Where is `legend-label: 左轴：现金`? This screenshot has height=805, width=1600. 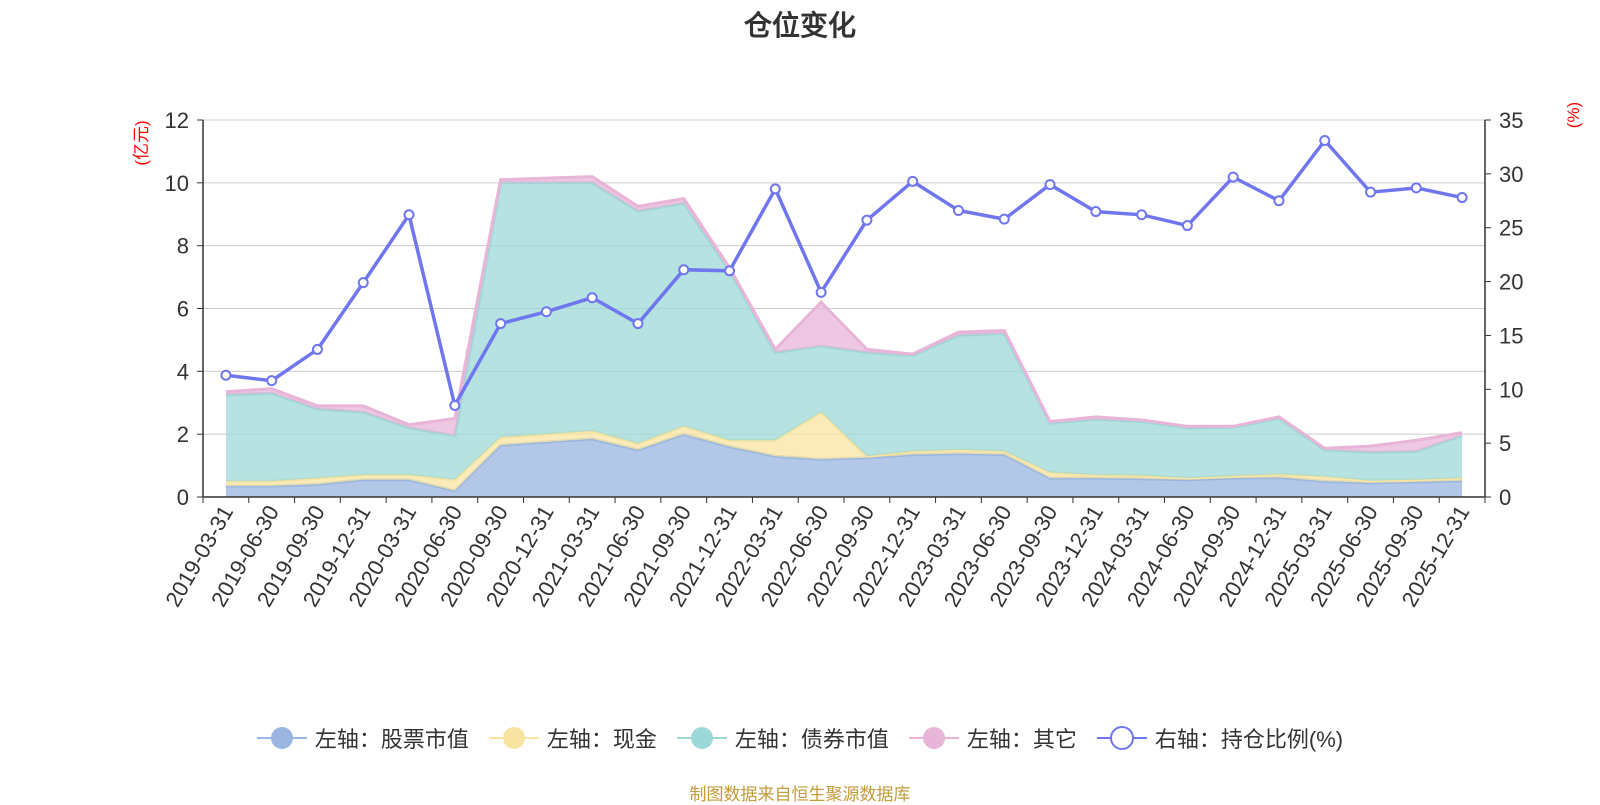 legend-label: 左轴：现金 is located at coordinates (601, 739).